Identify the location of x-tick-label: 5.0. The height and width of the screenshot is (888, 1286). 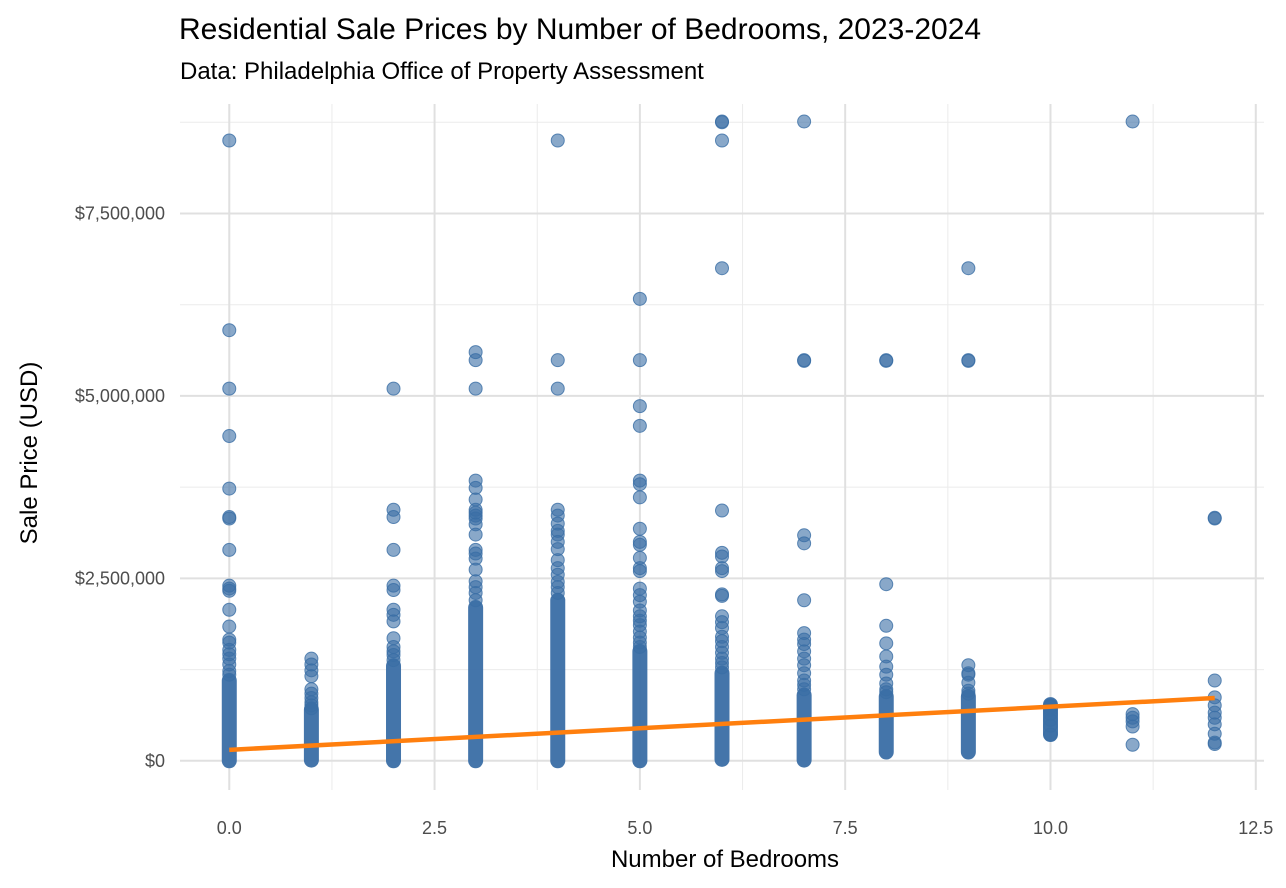
(639, 828).